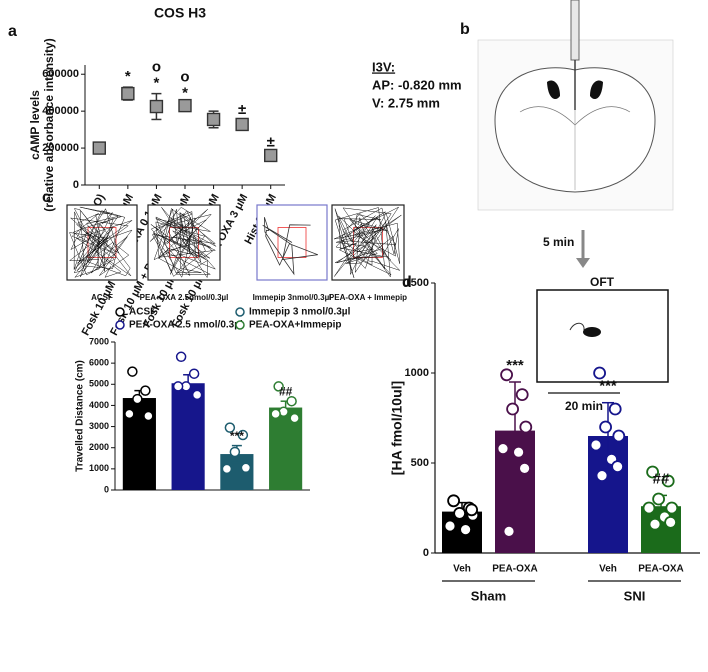 This screenshot has width=708, height=672. I want to click on y-axis-label: (relative absorbance intensity), so click(49, 124).